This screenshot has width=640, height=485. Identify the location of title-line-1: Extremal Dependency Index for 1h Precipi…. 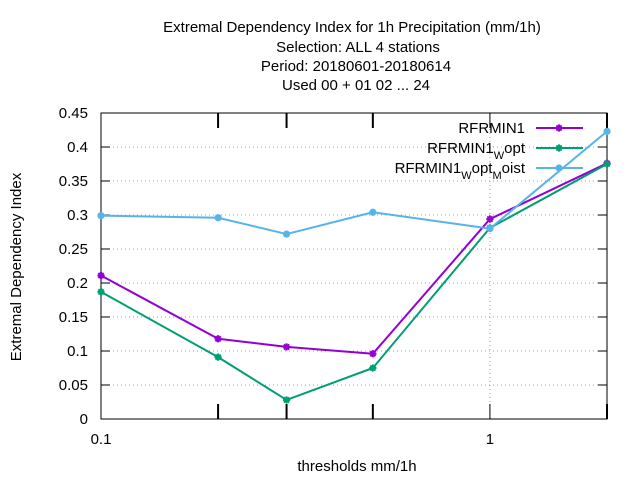
(352, 27).